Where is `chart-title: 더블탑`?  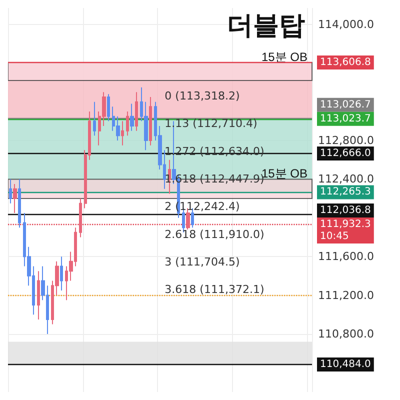 chart-title: 더블탑 is located at coordinates (266, 26).